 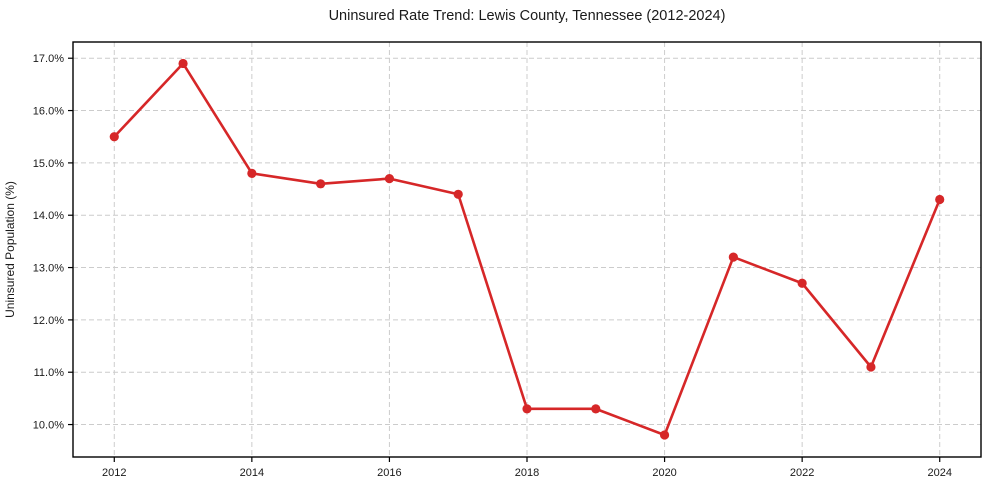 What do you see at coordinates (49, 373) in the screenshot?
I see `y-tick-label: 11.0%` at bounding box center [49, 373].